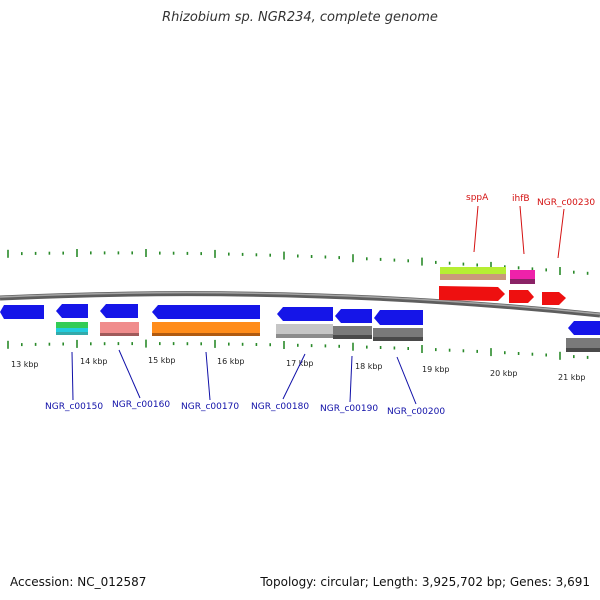 The width and height of the screenshot is (600, 600). Describe the element at coordinates (94, 361) in the screenshot. I see `tick-label-14-kbp: 14 kbp` at that location.